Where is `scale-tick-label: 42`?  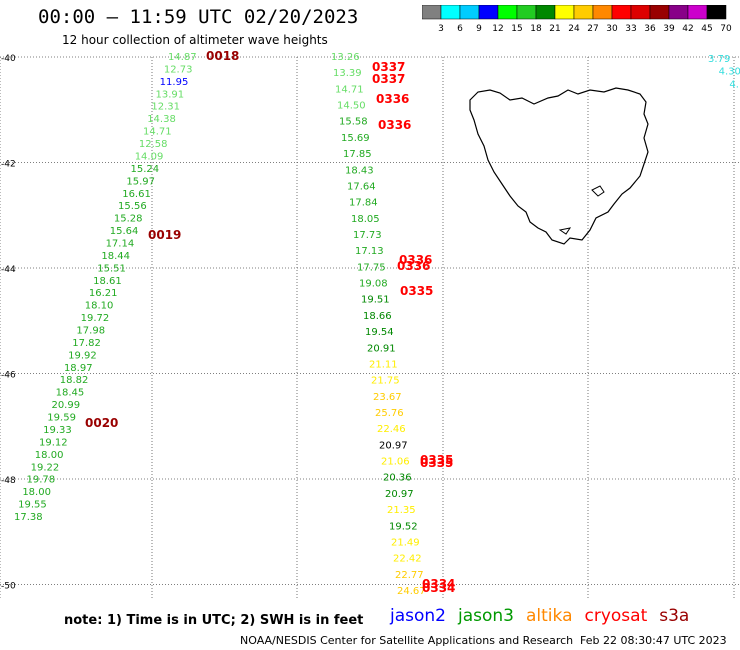 scale-tick-label: 42 is located at coordinates (687, 29).